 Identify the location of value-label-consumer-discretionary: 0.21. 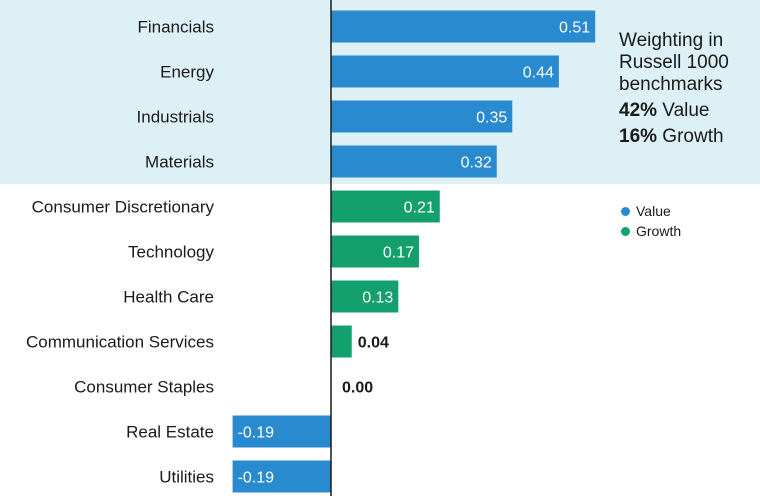
(419, 208).